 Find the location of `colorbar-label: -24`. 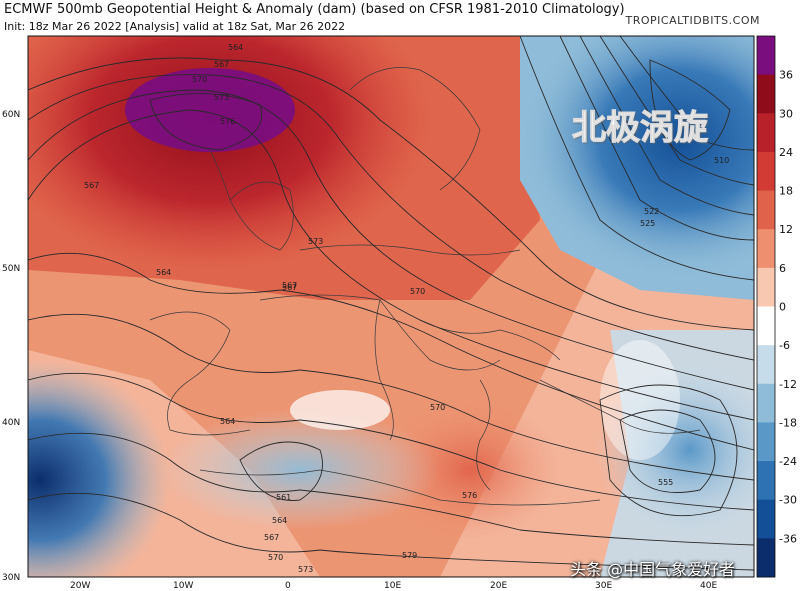

colorbar-label: -24 is located at coordinates (788, 461).